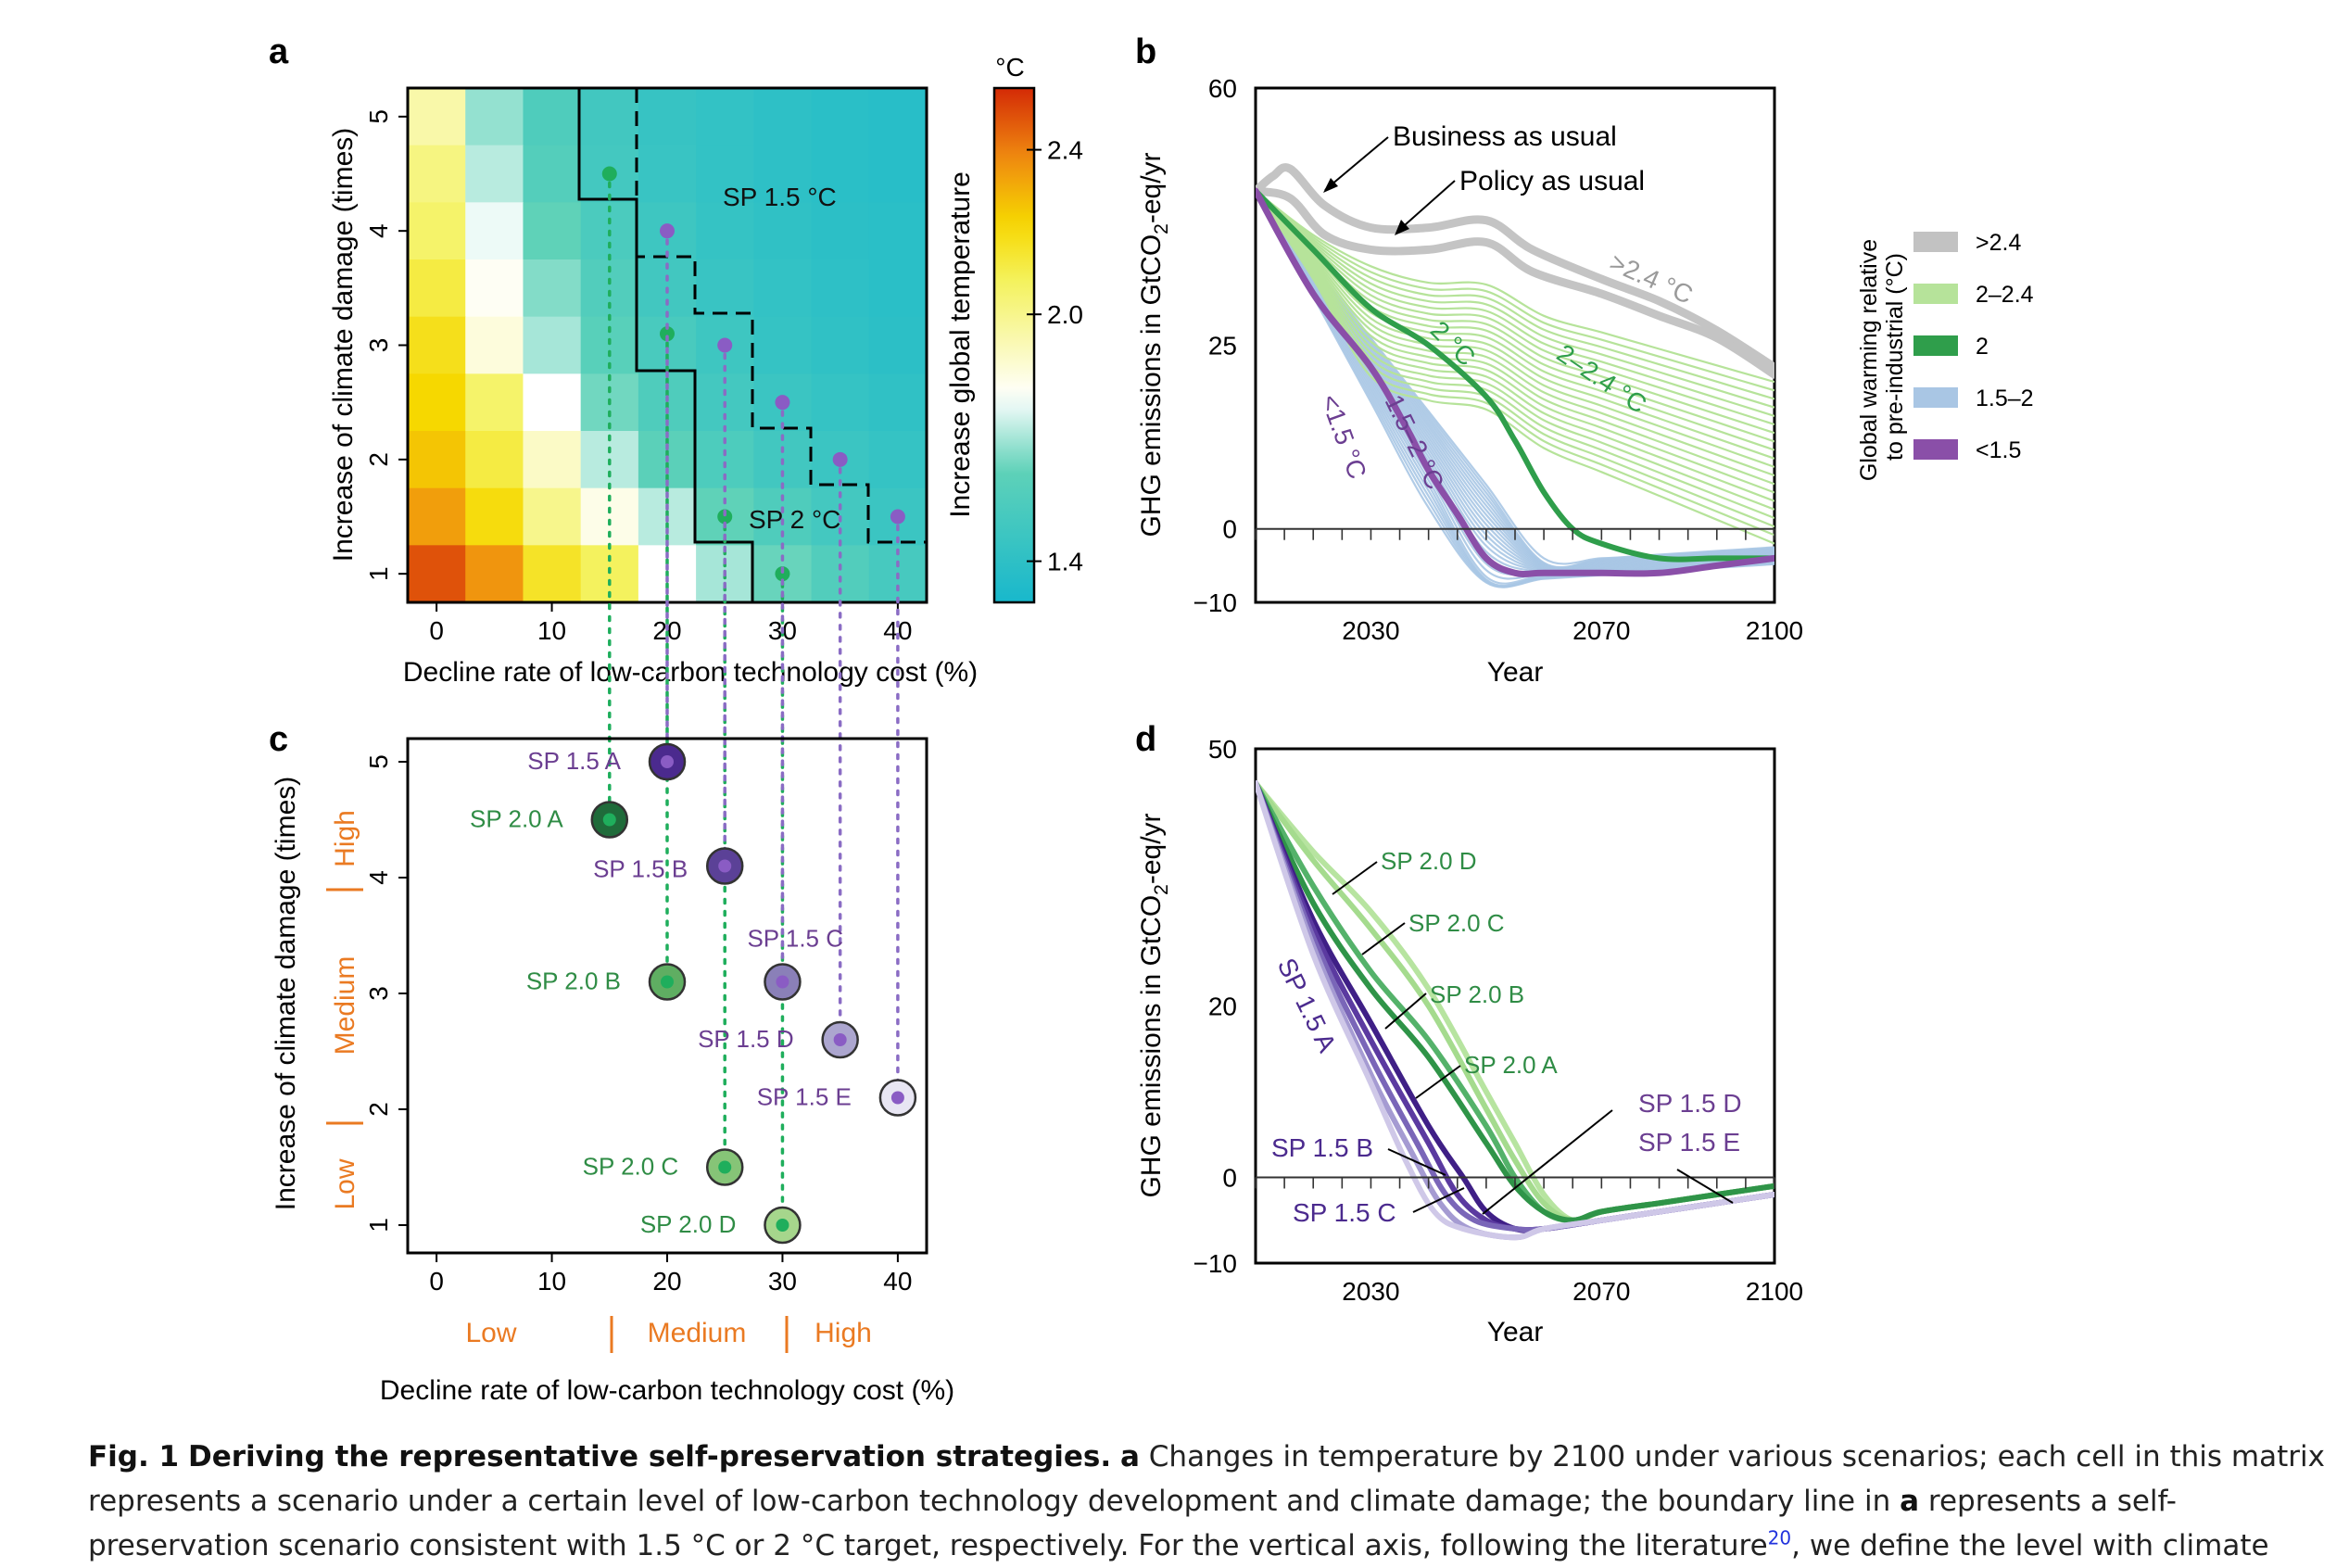 The width and height of the screenshot is (2349, 1568). I want to click on x-tick-label: 0, so click(437, 630).